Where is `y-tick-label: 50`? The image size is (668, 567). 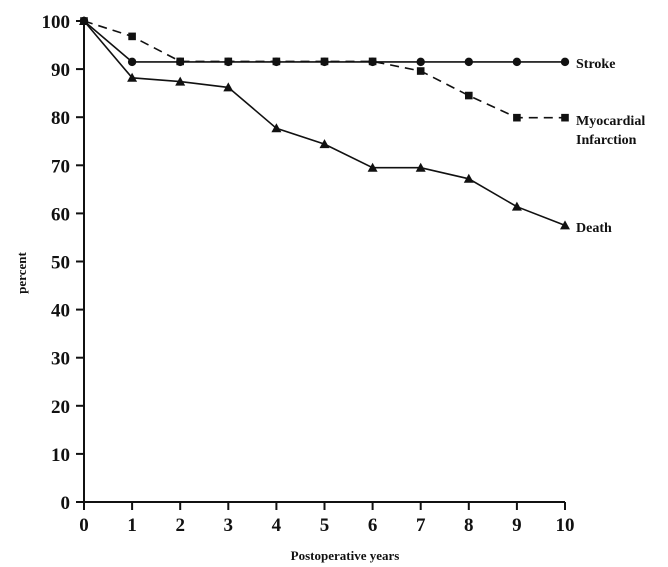
y-tick-label: 50 is located at coordinates (60, 263).